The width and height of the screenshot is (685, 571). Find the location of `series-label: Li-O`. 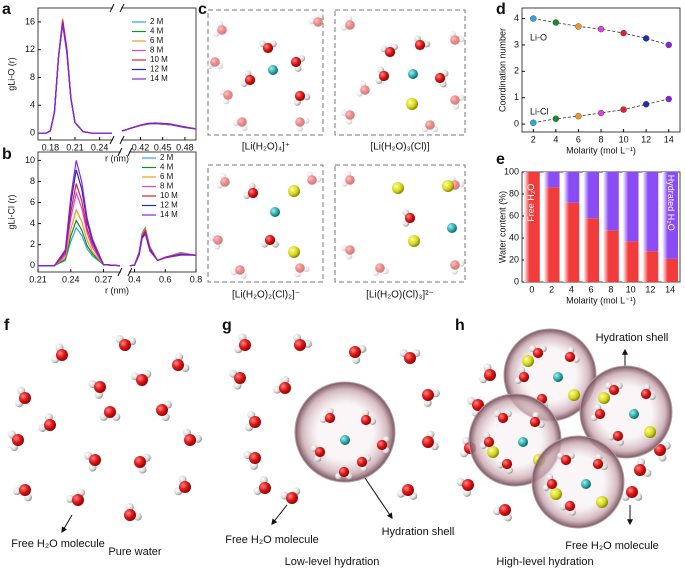

series-label: Li-O is located at coordinates (538, 37).